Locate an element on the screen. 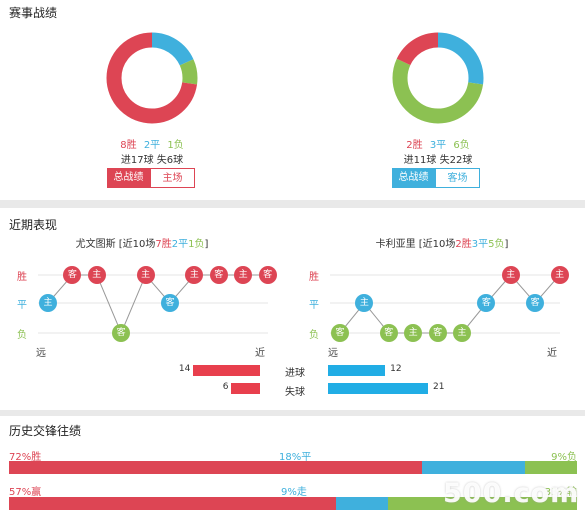  handicap-win-label: 57%赢 is located at coordinates (25, 492).